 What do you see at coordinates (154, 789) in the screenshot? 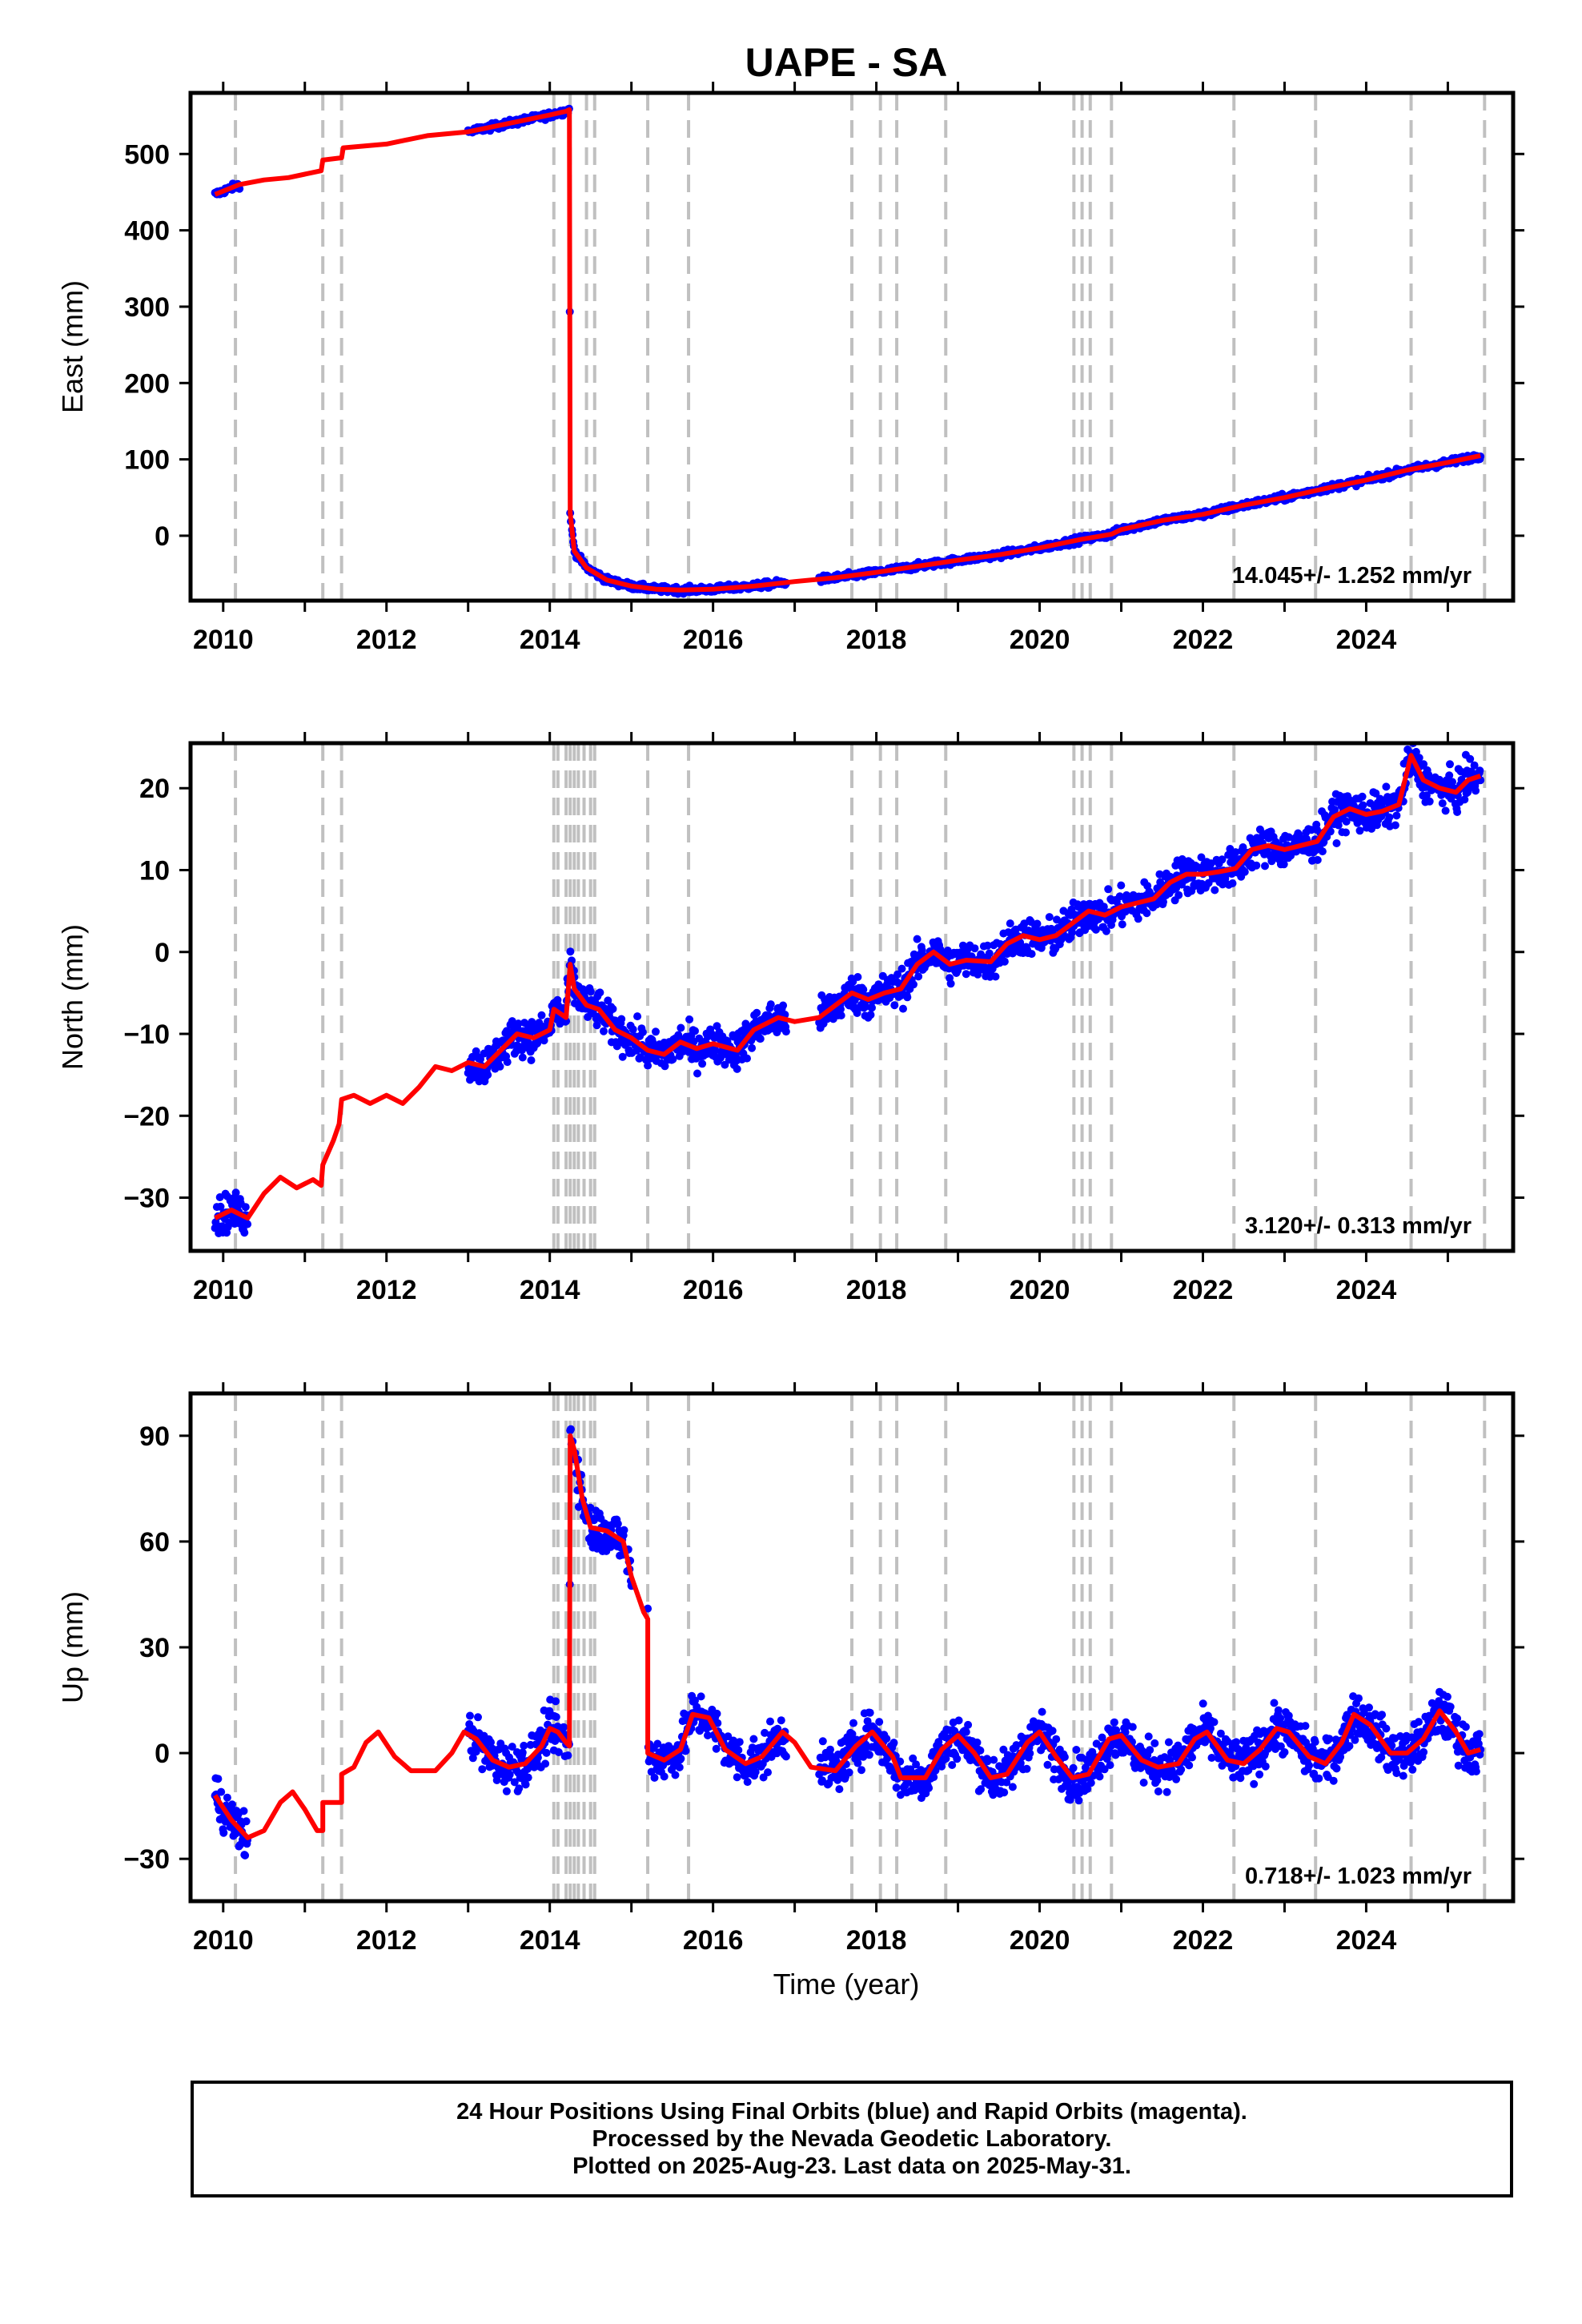
I see `north-y-tick-label: 20` at bounding box center [154, 789].